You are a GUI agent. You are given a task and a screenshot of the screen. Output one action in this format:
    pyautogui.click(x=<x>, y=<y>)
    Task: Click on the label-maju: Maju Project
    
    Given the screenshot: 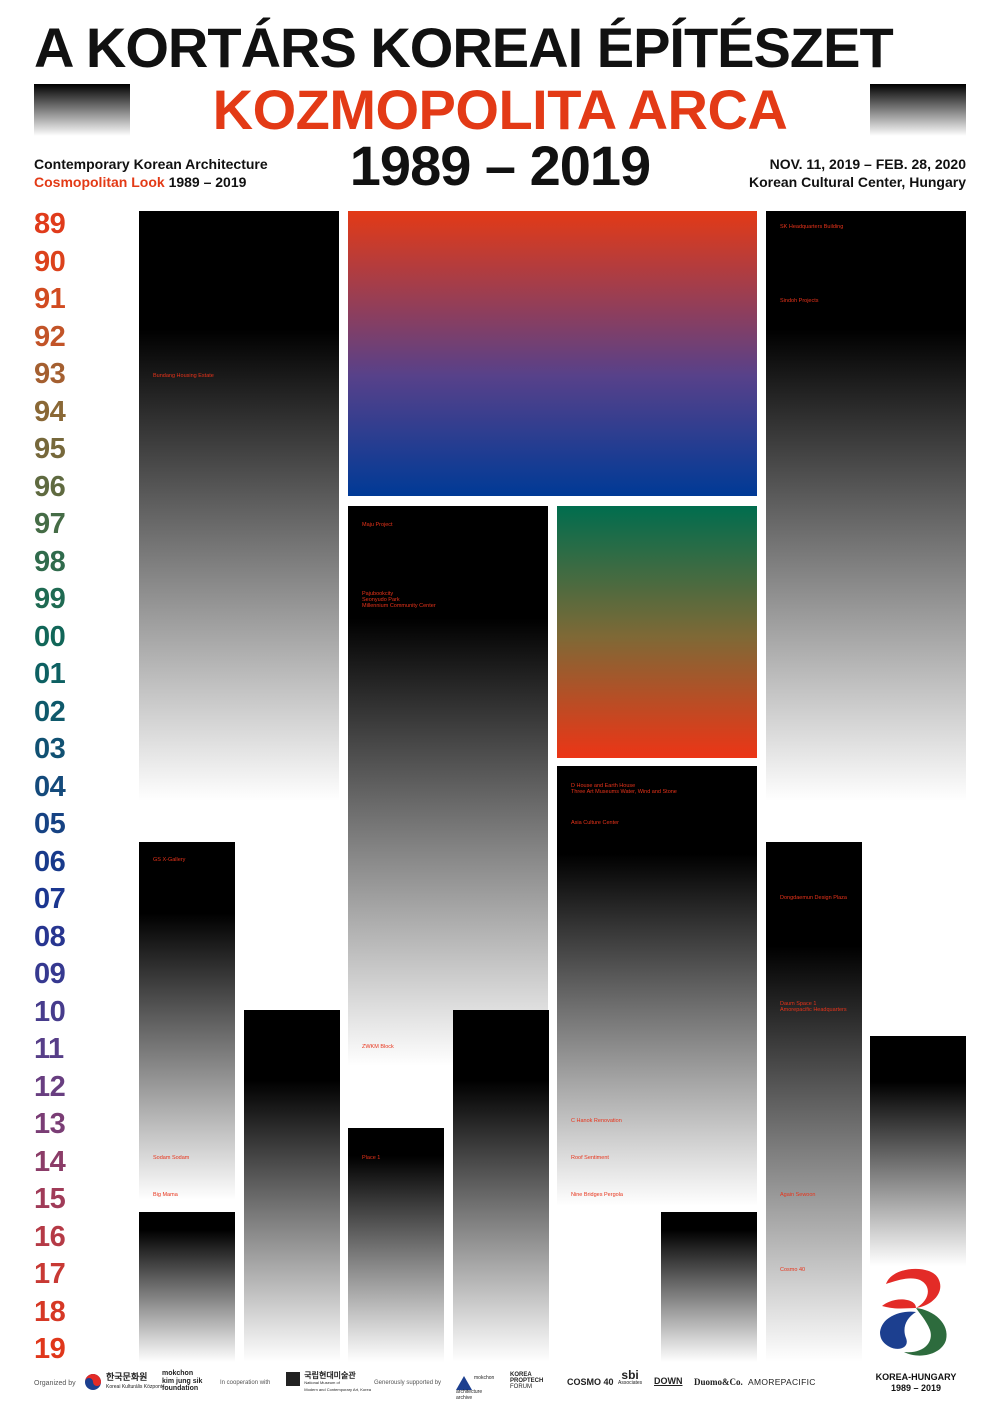 What is the action you would take?
    pyautogui.click(x=377, y=525)
    